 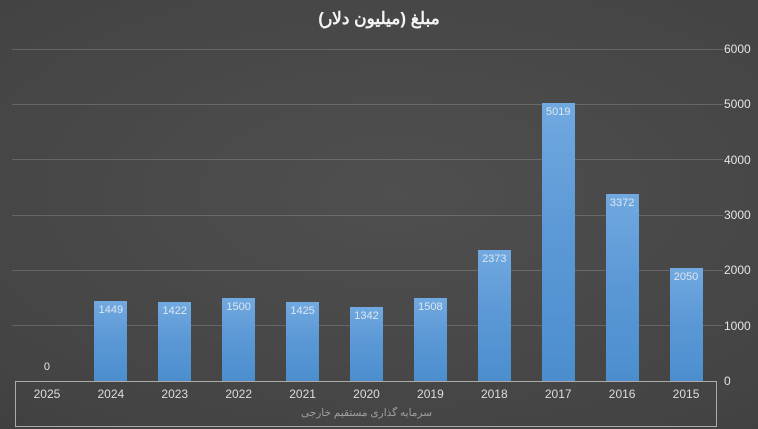 I want to click on category-axis-label: 2015, so click(x=686, y=394).